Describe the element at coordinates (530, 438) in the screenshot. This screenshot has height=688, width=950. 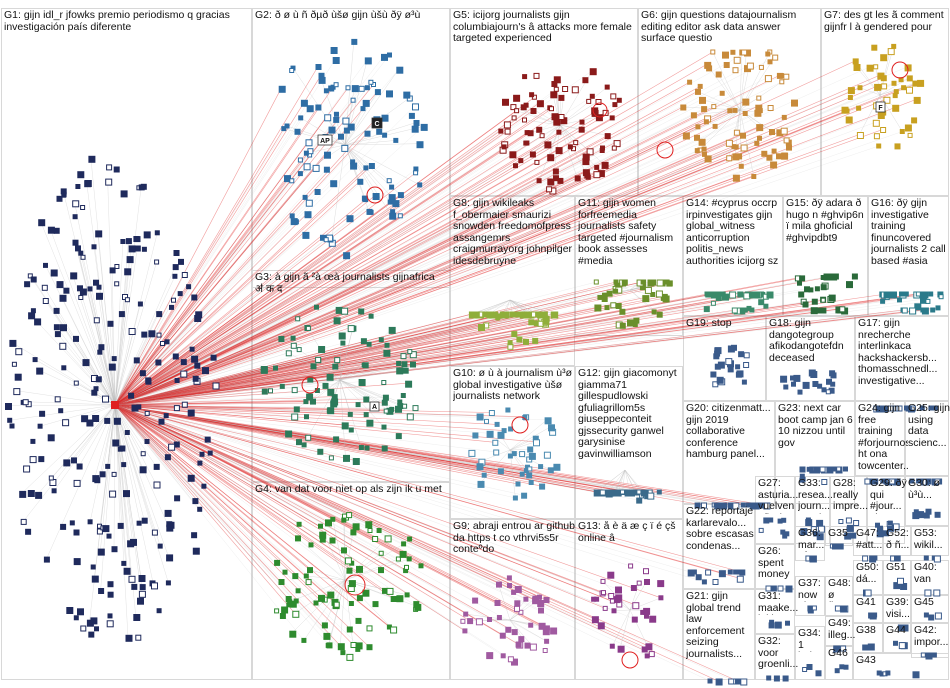
I see `edge-internal-g10` at that location.